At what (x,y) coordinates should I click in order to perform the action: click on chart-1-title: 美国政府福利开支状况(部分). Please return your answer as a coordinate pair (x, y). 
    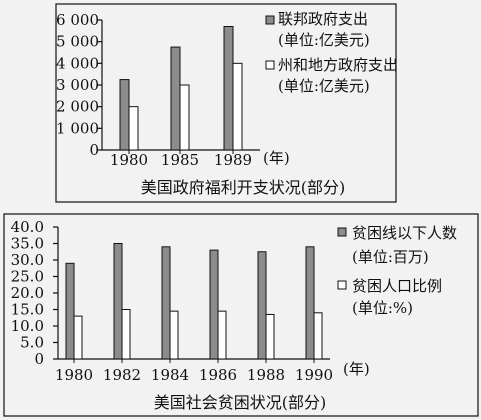
    Looking at the image, I should click on (243, 187).